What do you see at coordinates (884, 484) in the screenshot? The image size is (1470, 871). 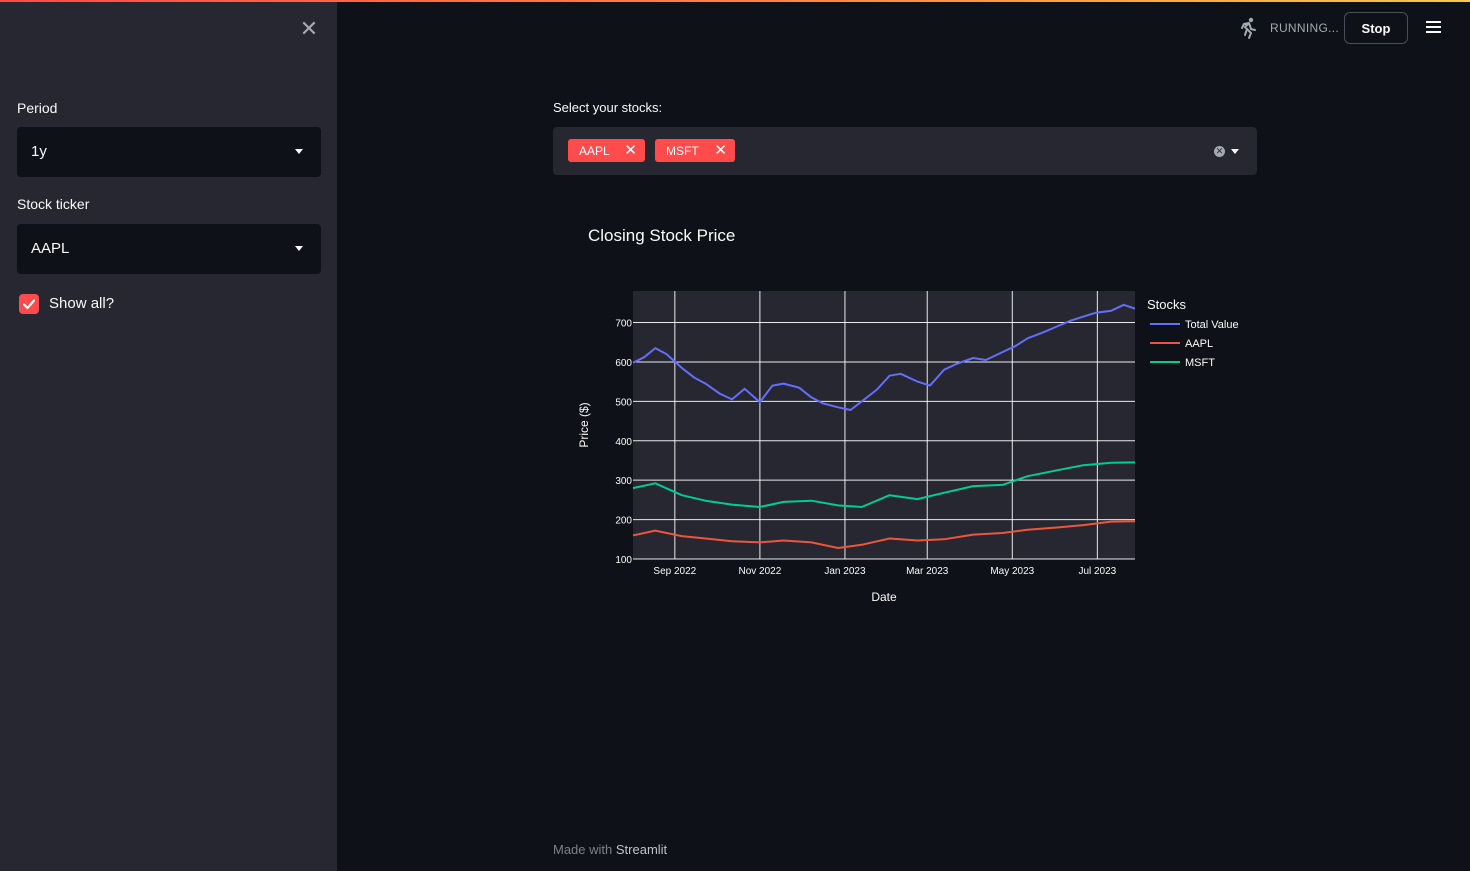 I see `series-line-msft` at bounding box center [884, 484].